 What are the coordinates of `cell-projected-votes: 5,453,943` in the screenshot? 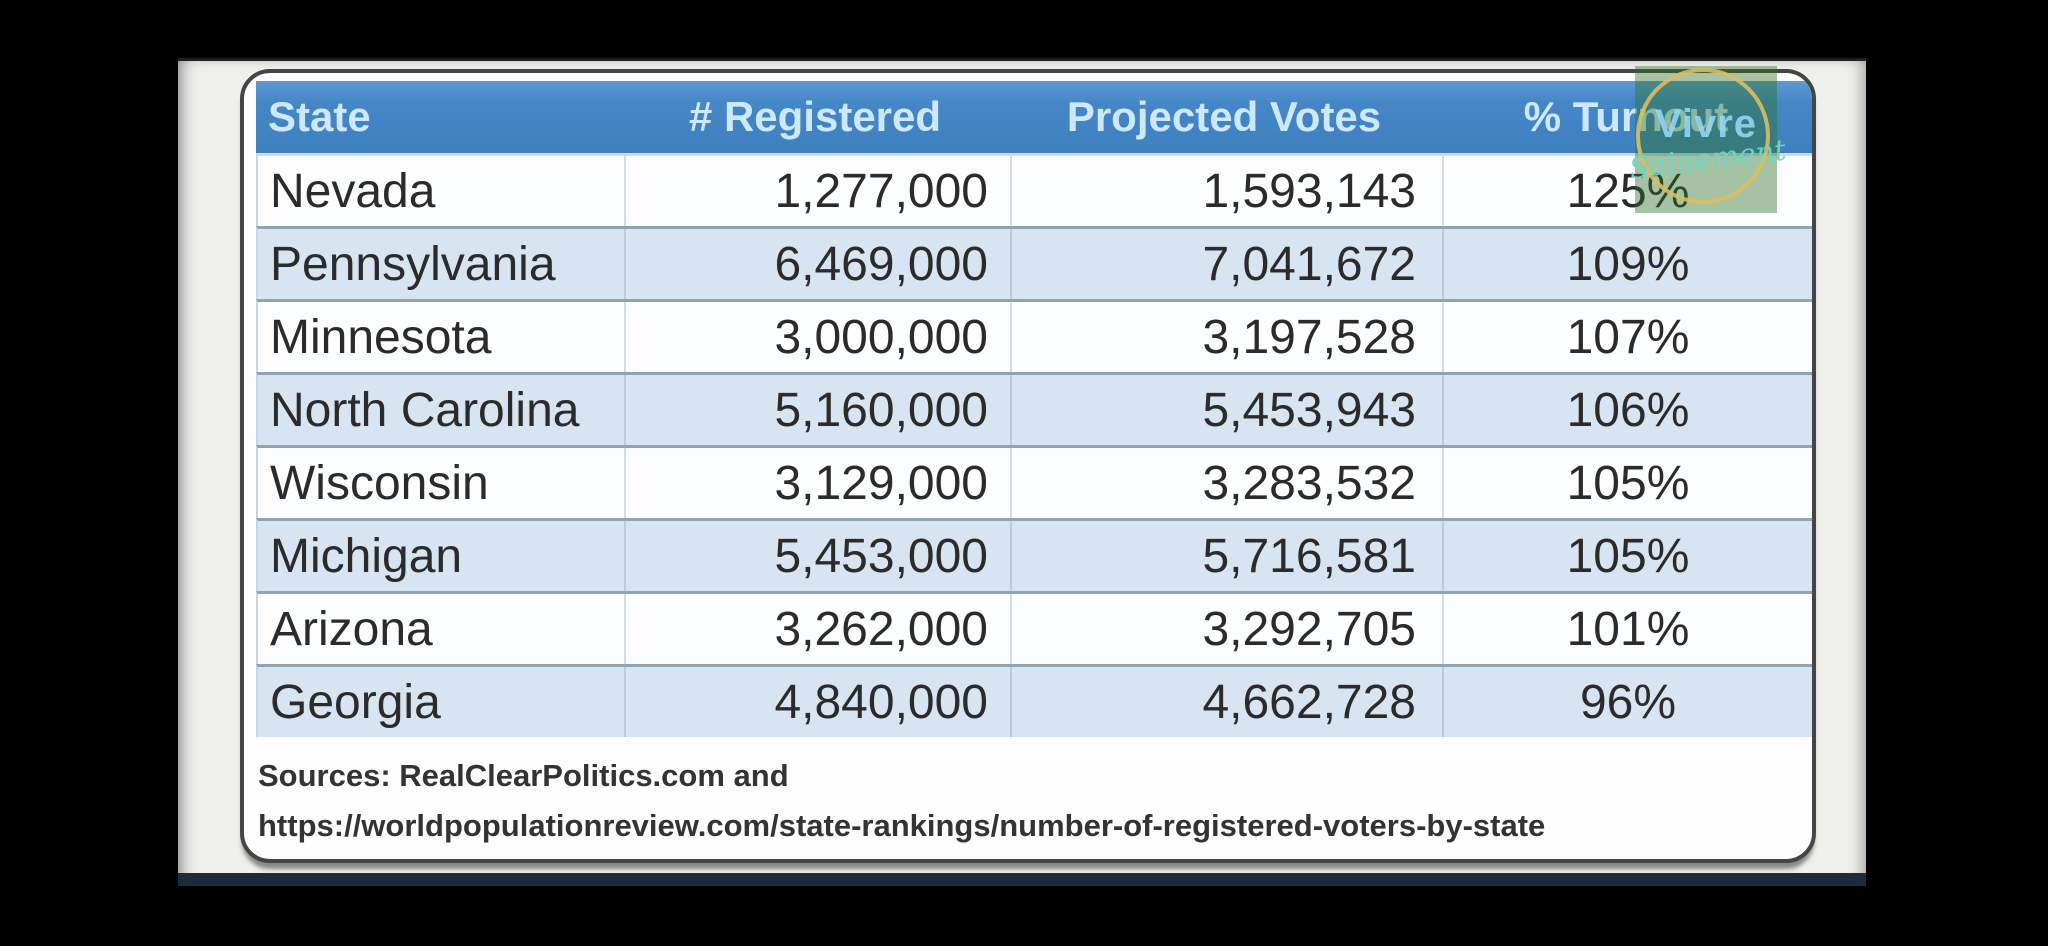 It's located at (1226, 410).